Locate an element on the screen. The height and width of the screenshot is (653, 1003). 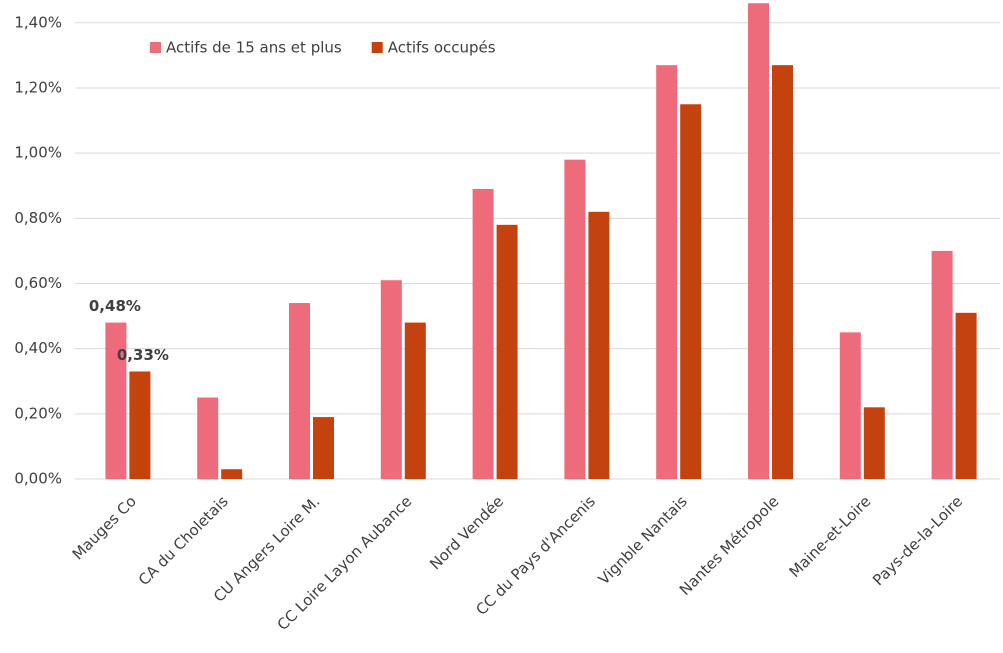
y-tick-label: 1,00% is located at coordinates (38, 153).